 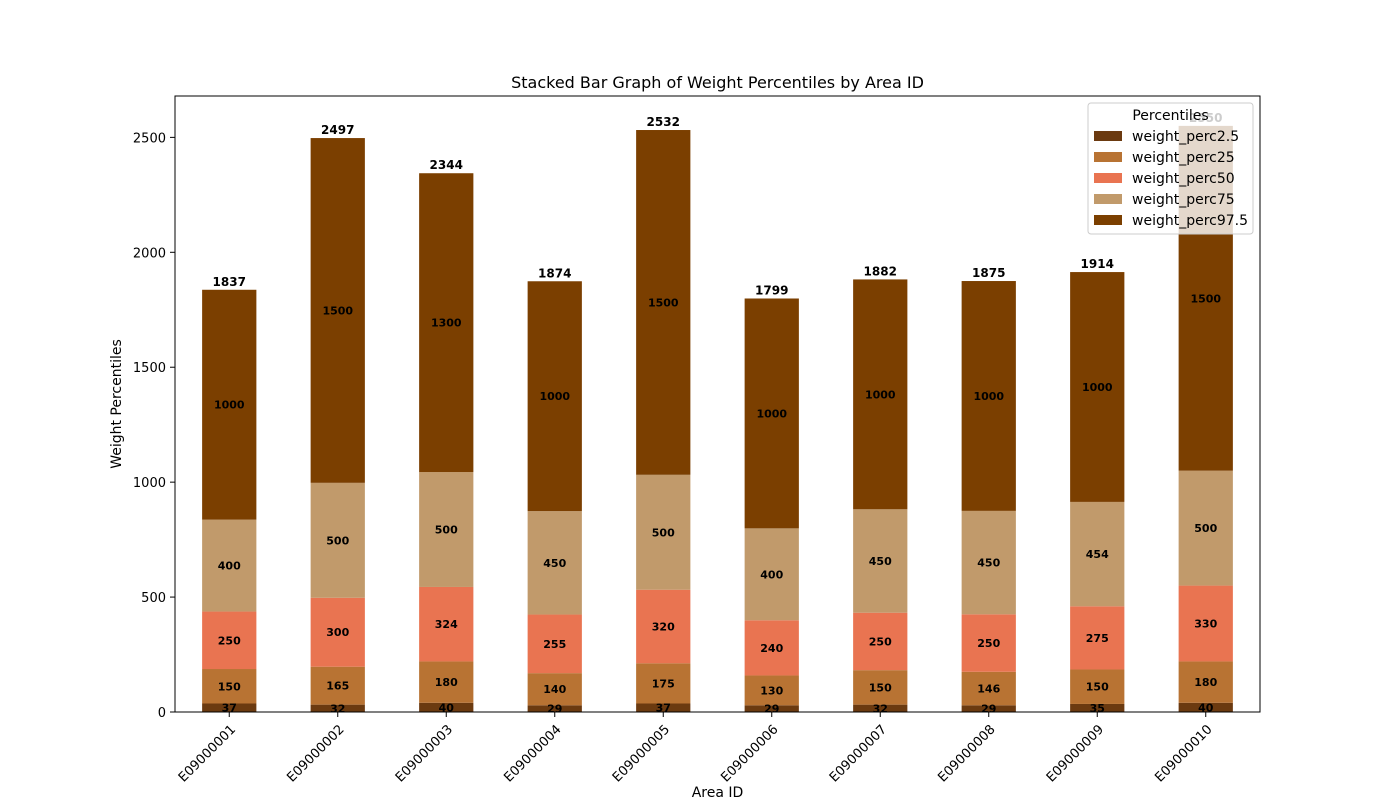 I want to click on x-tick-label: E09000010, so click(x=1183, y=753).